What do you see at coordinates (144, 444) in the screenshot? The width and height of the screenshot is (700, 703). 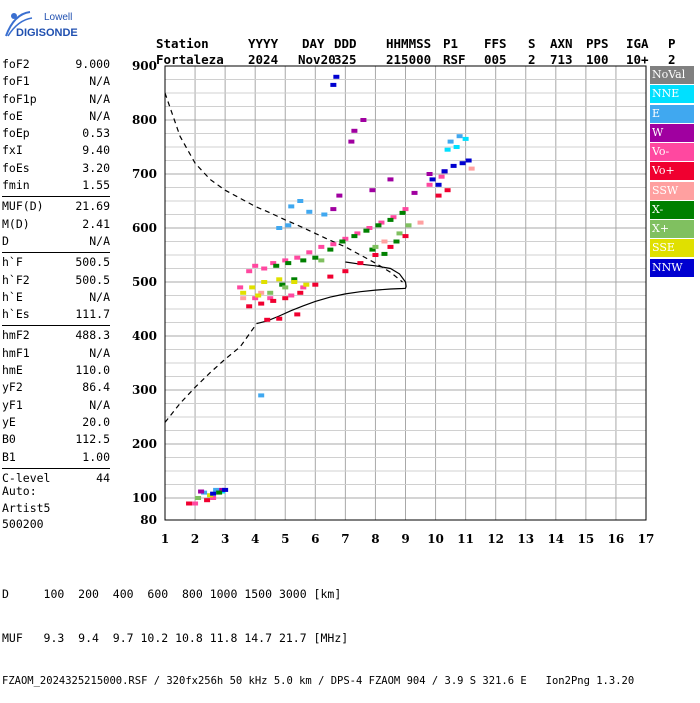 I see `y-tick-label: 200` at bounding box center [144, 444].